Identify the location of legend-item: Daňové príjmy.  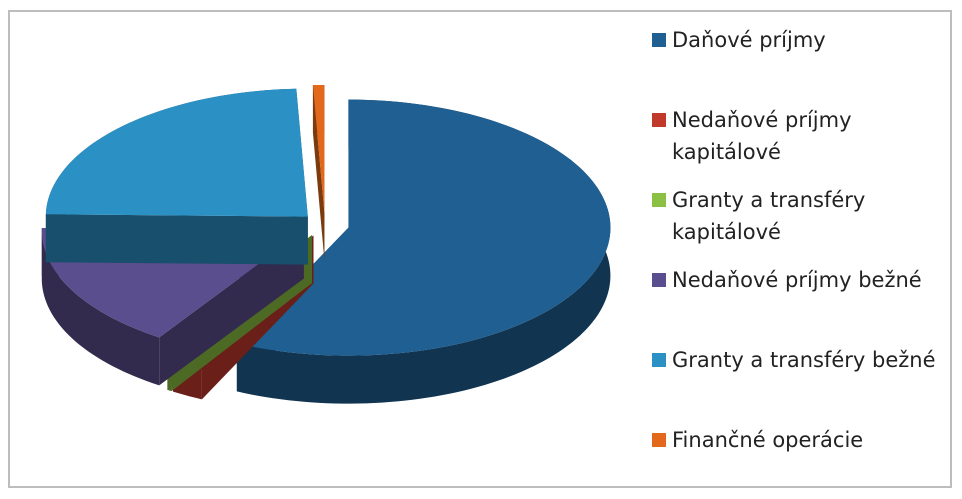
(794, 40).